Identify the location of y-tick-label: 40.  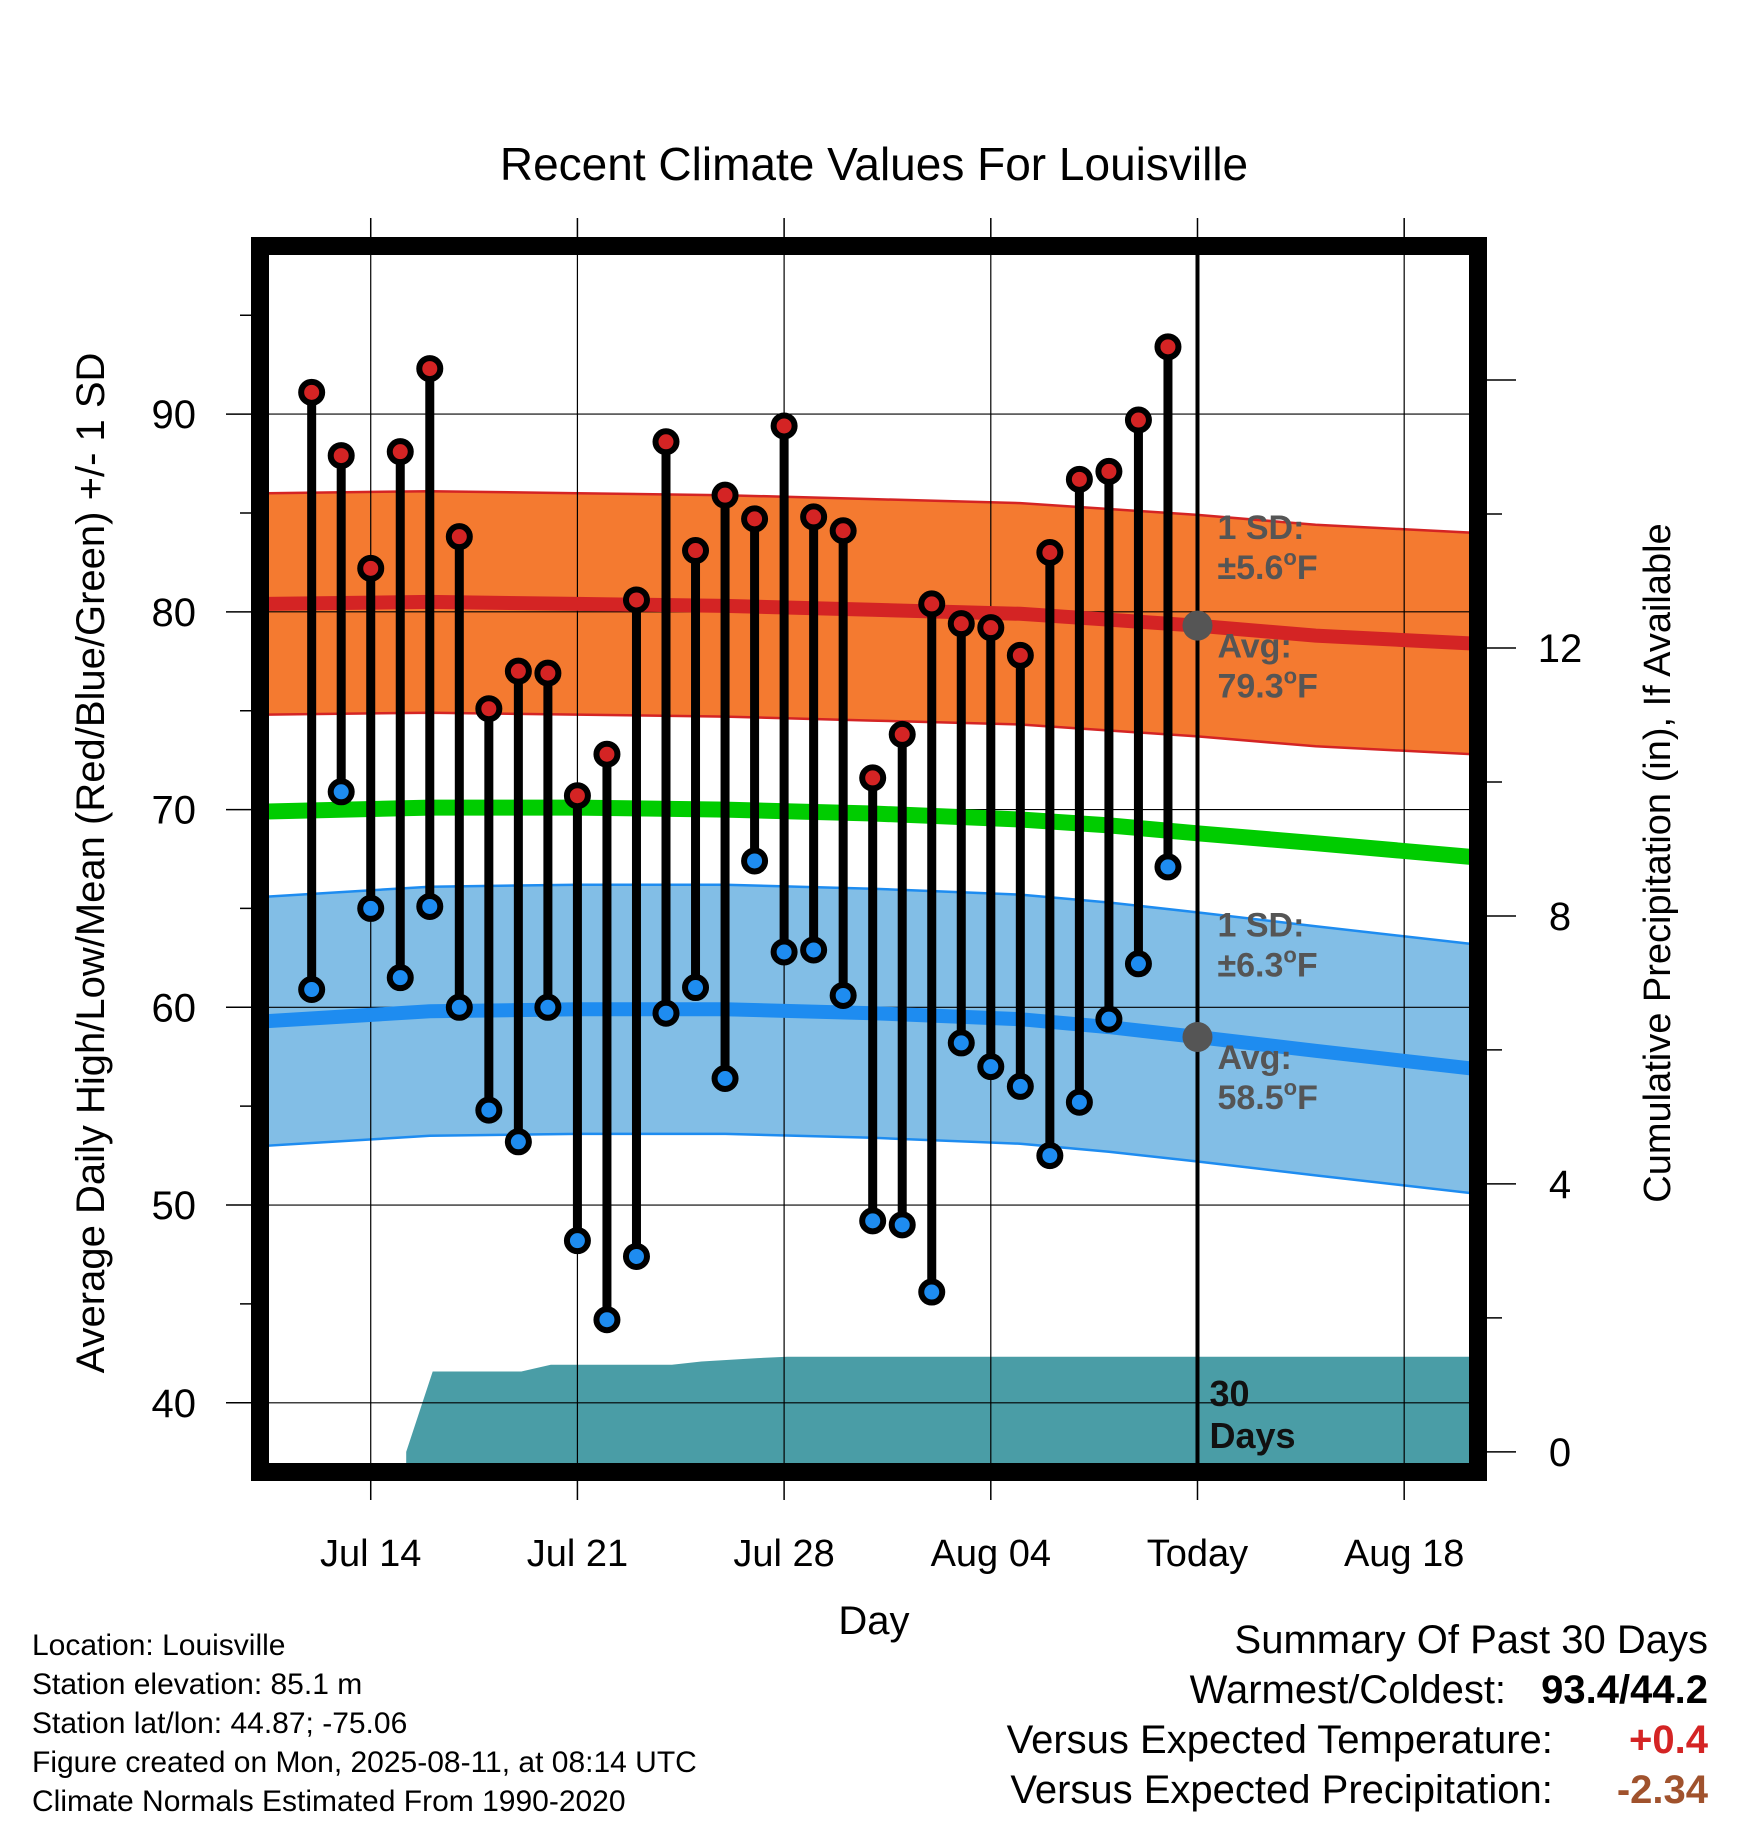
(174, 1404).